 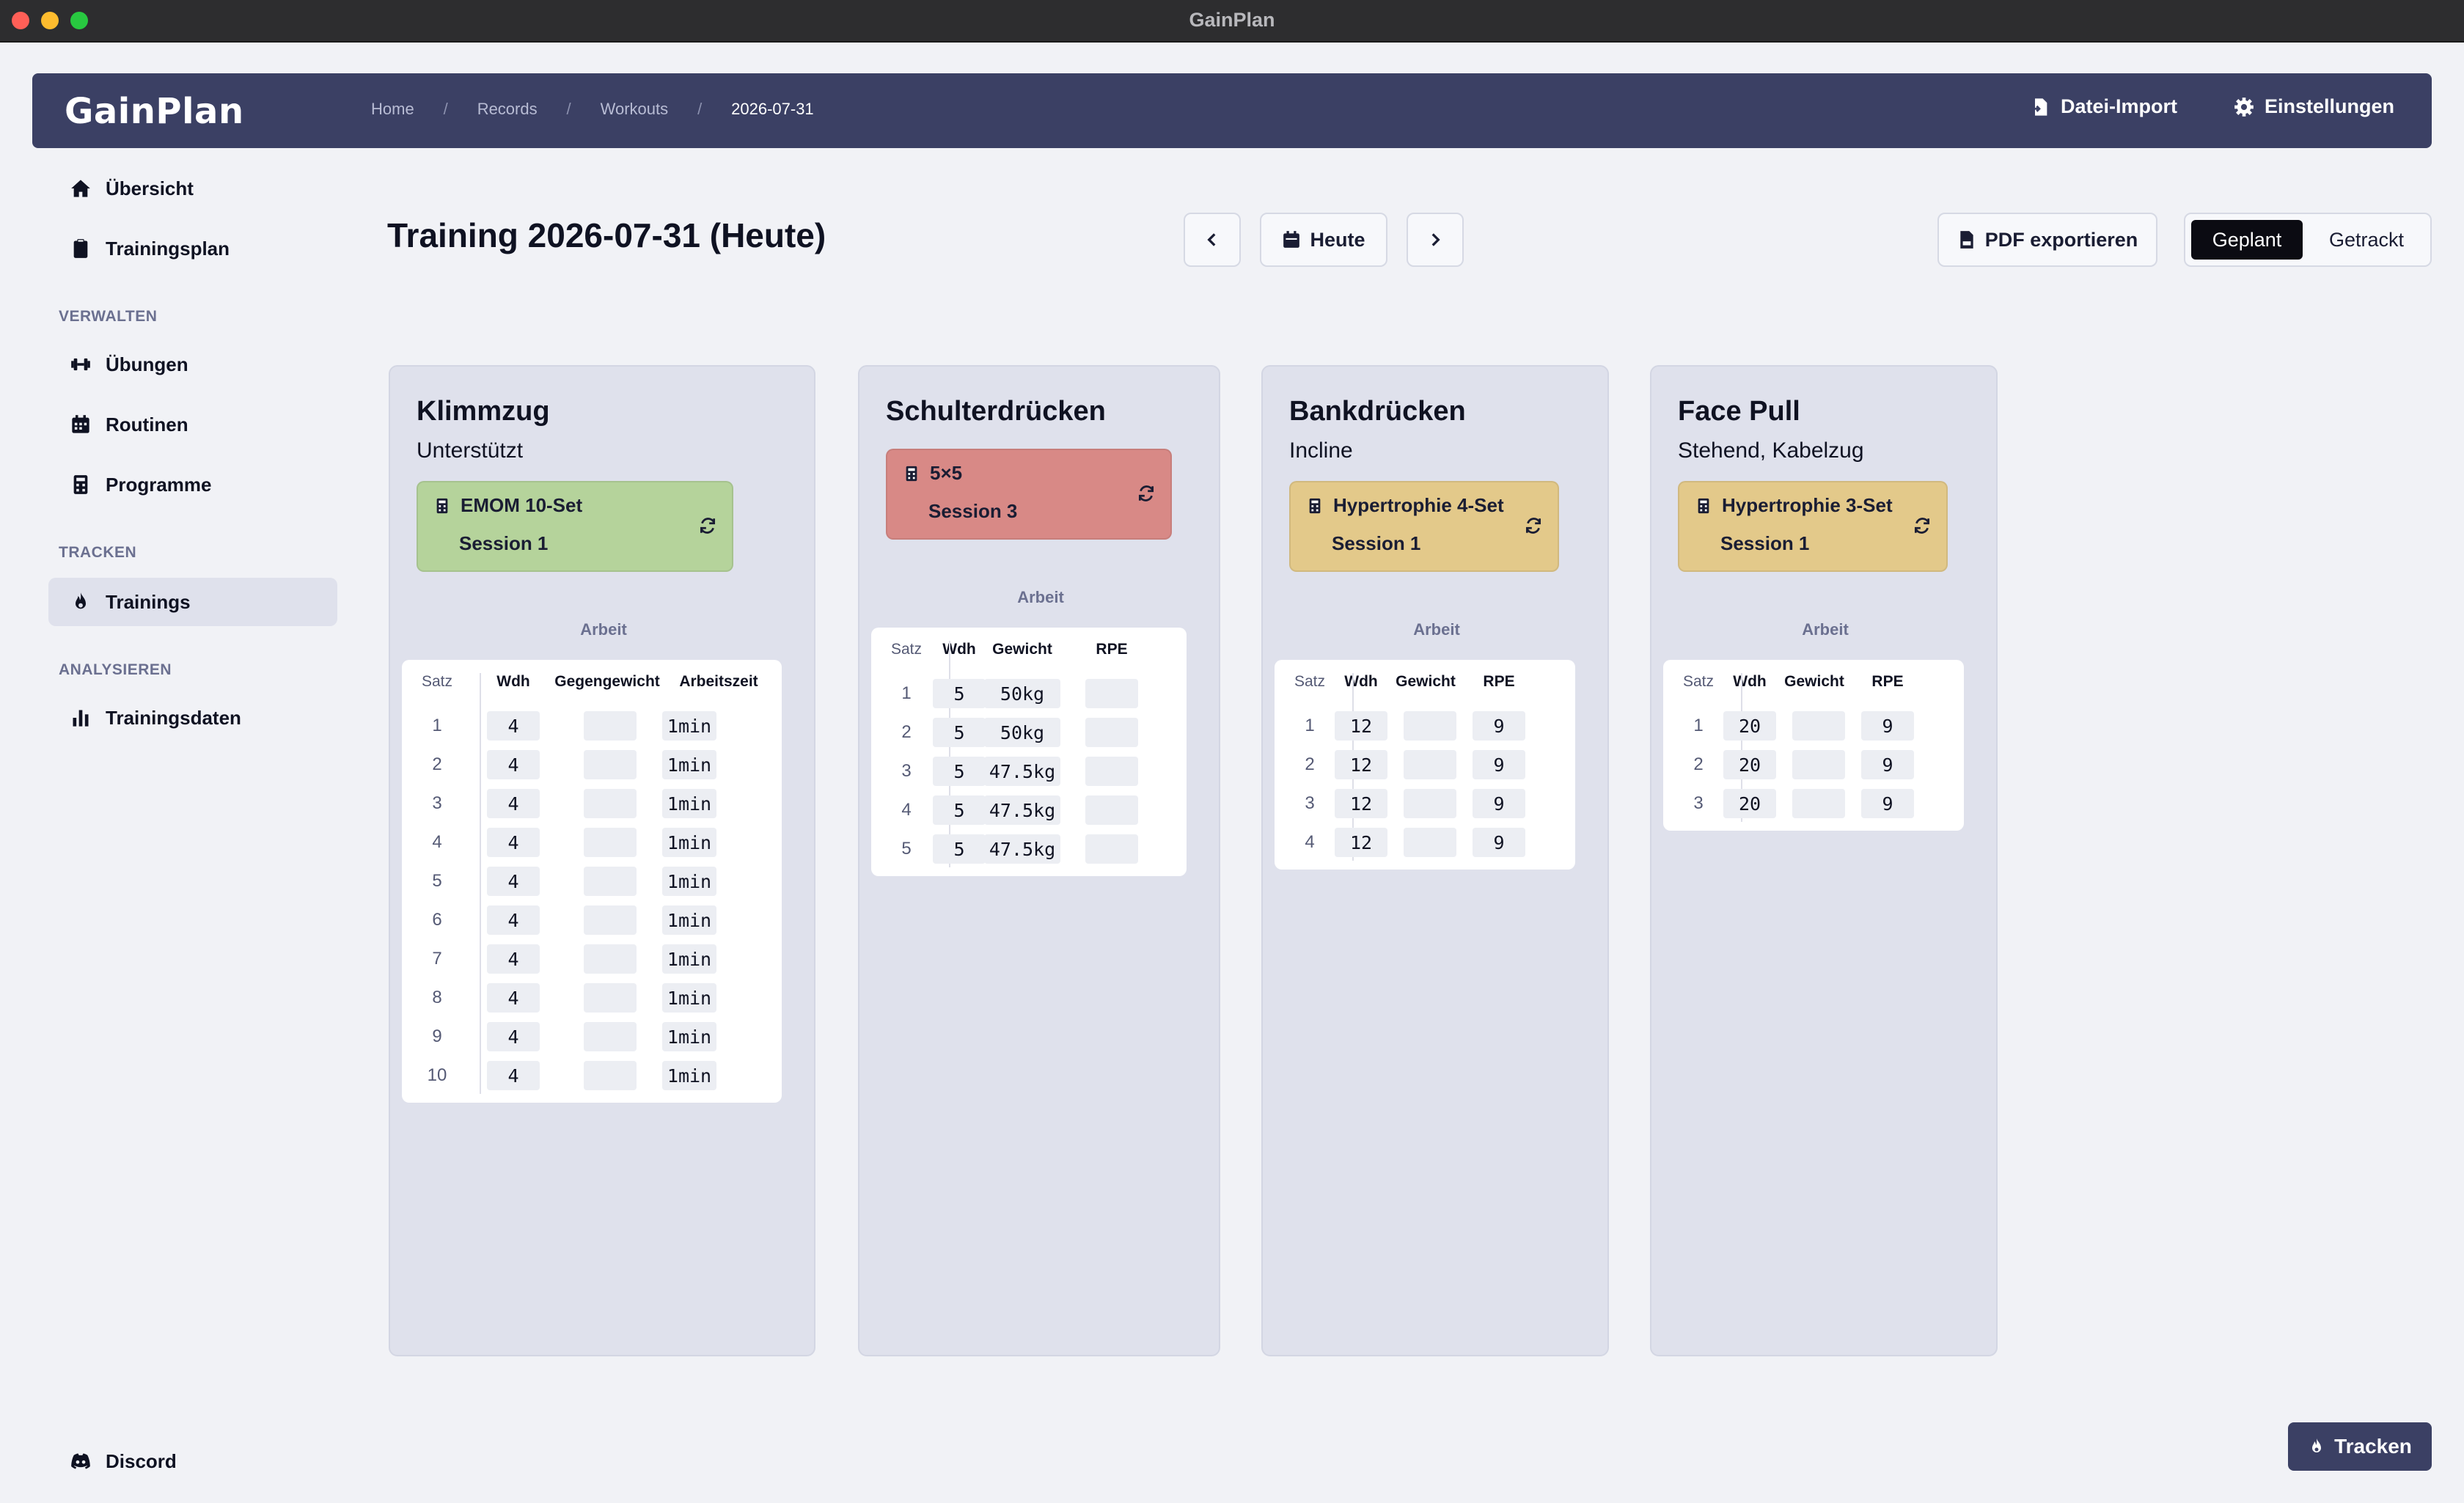 I want to click on sidebar-item-programme: Programme, so click(x=192, y=484).